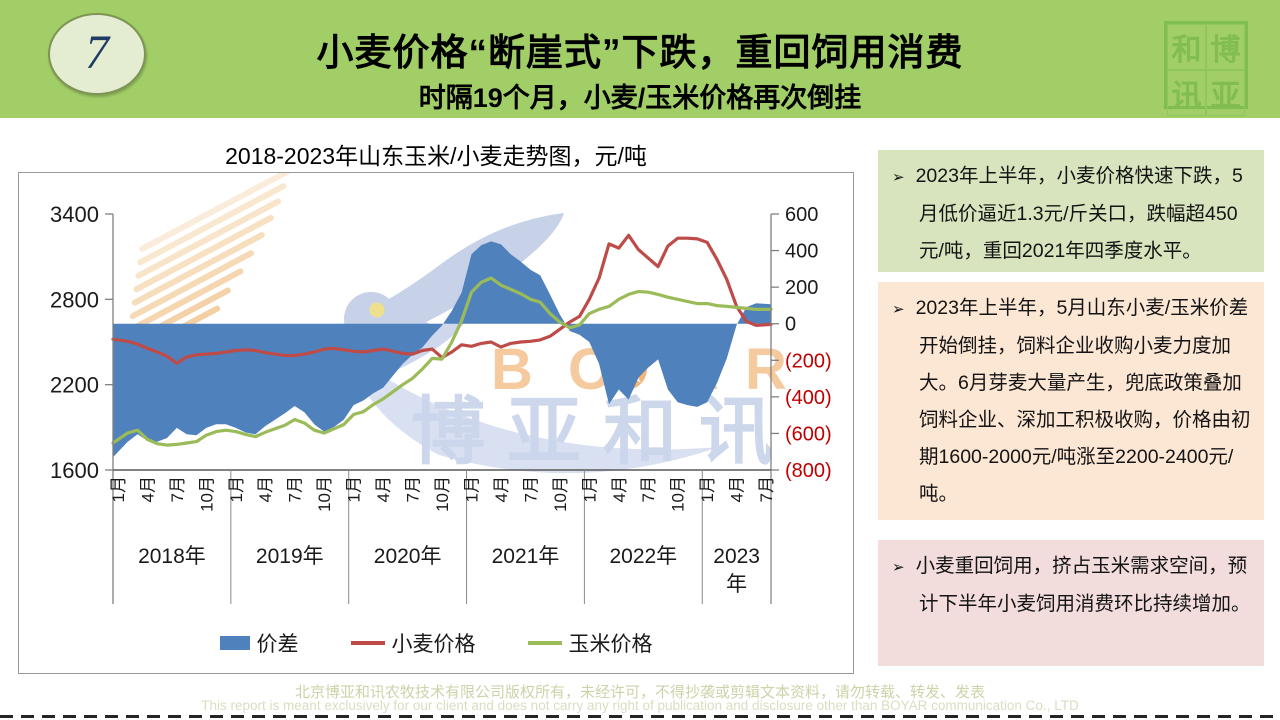 Image resolution: width=1280 pixels, height=720 pixels. Describe the element at coordinates (808, 471) in the screenshot. I see `svg-text: (800)` at that location.